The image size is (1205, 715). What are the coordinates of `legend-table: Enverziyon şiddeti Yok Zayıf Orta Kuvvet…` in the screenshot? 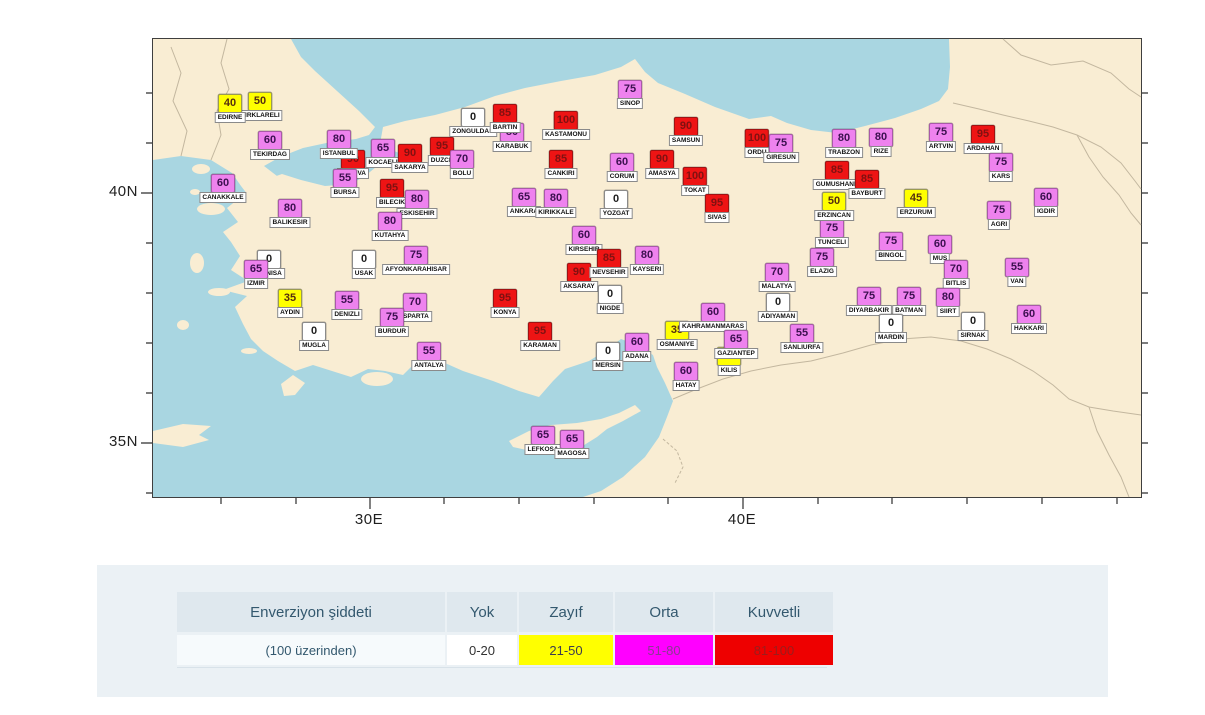 It's located at (505, 630).